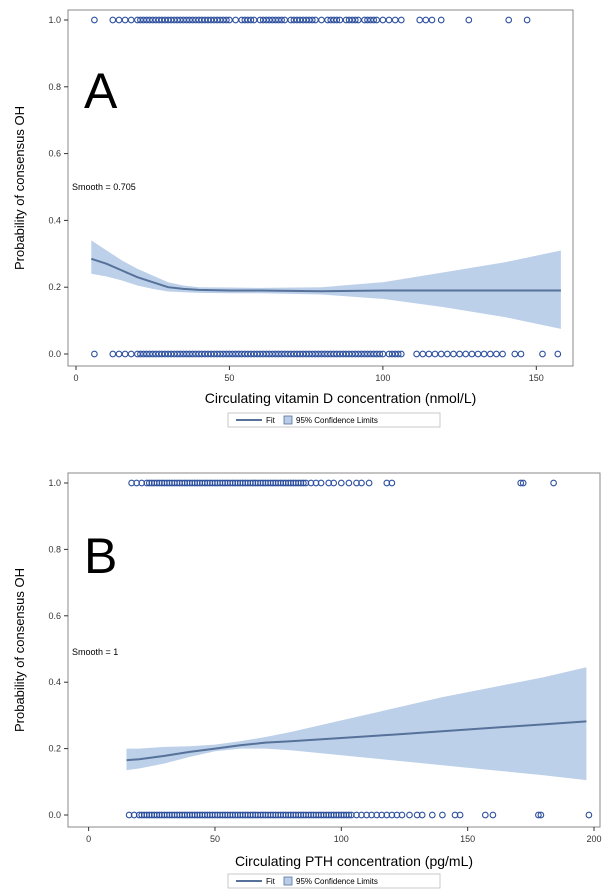 The width and height of the screenshot is (604, 891). I want to click on x-axis-label: Circulating PTH concentration (pg/mL), so click(354, 861).